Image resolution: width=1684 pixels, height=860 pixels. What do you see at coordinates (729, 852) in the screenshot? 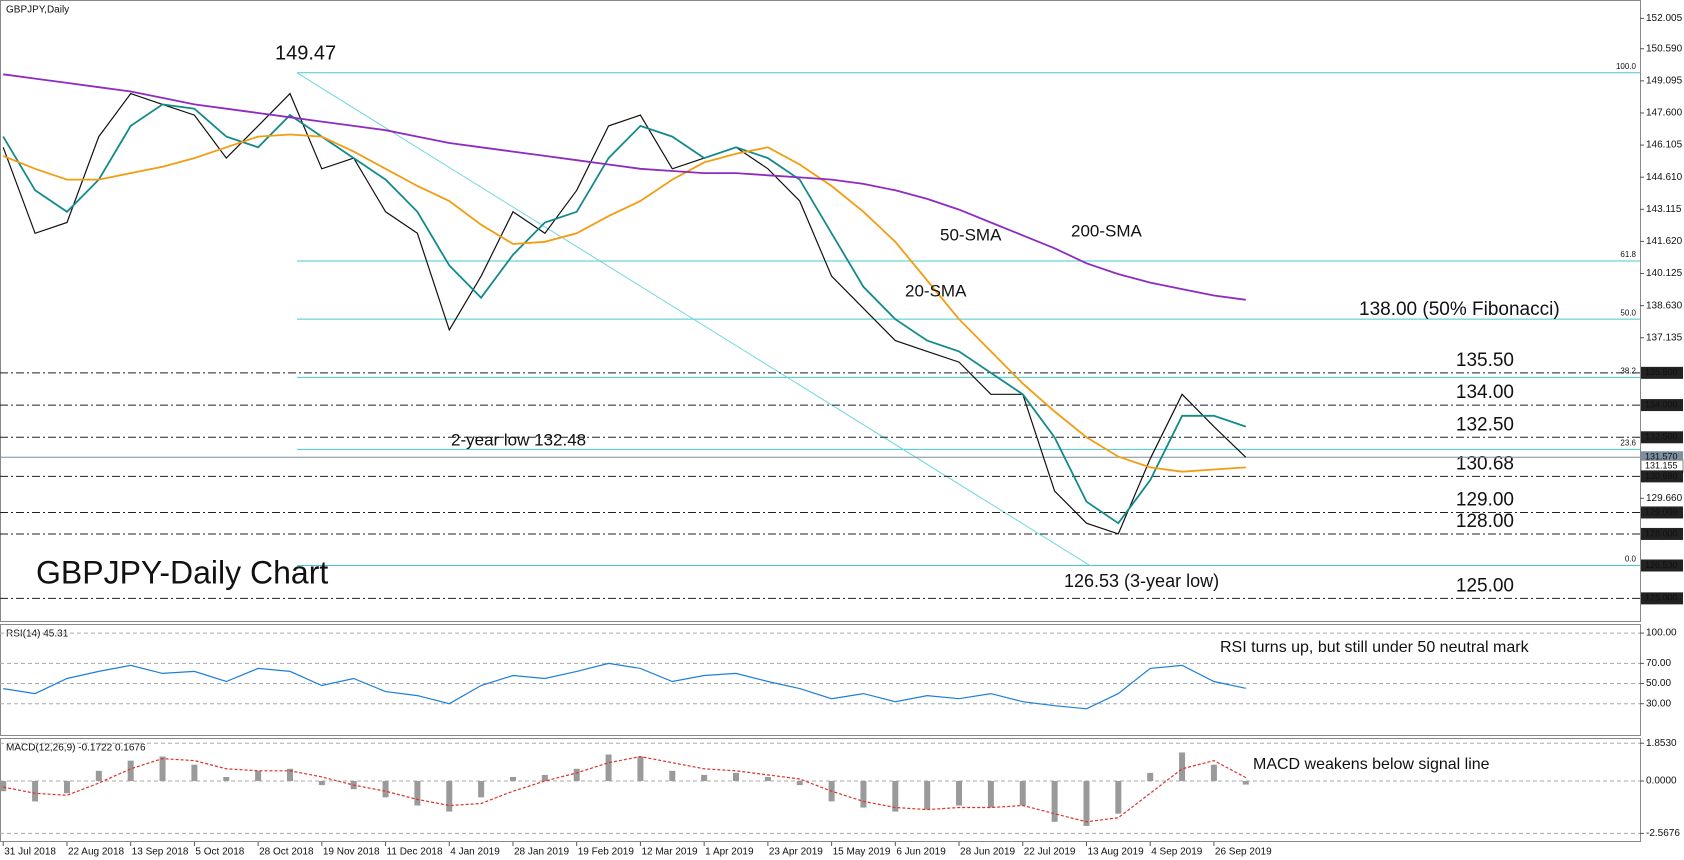
I see `x-tick-label: 1 Apr 2019` at bounding box center [729, 852].